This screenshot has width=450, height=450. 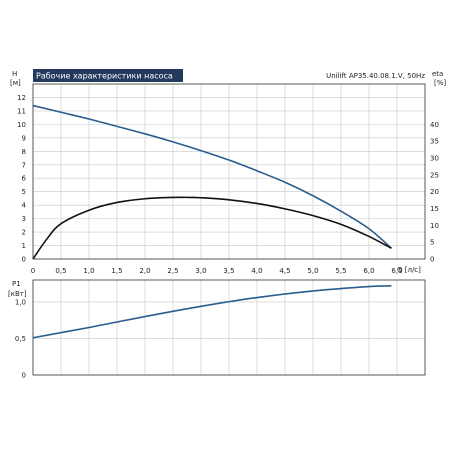 I want to click on x-tick-label-0: 0, so click(x=33, y=271).